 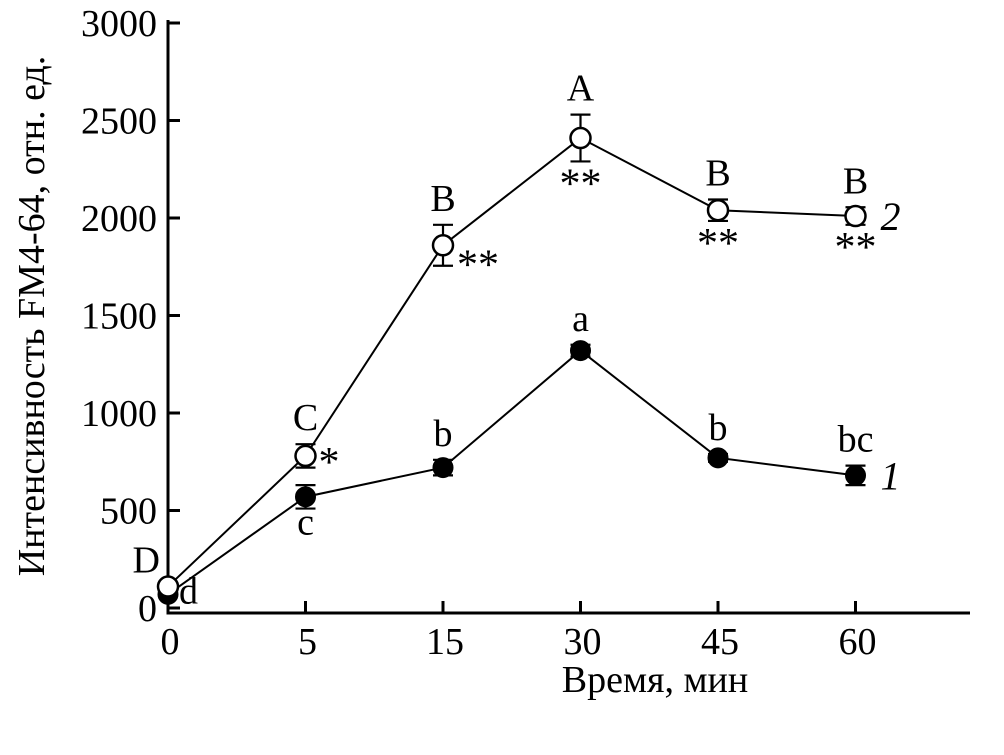 What do you see at coordinates (655, 680) in the screenshot?
I see `x-axis-title: Время, мин` at bounding box center [655, 680].